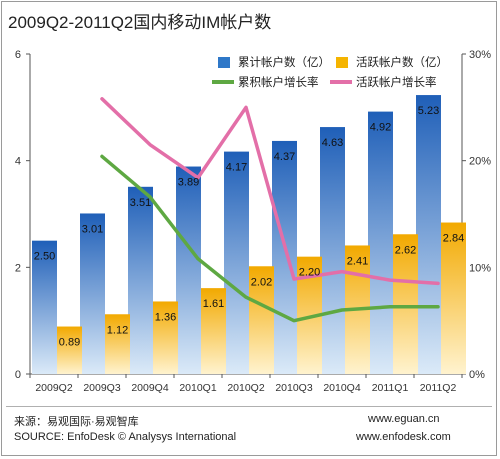  Describe the element at coordinates (294, 388) in the screenshot. I see `x-tick-label: 2010Q3` at that location.